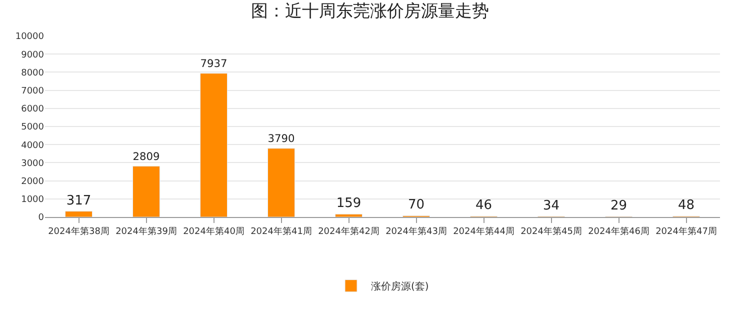 The width and height of the screenshot is (740, 312). What do you see at coordinates (32, 55) in the screenshot?
I see `y-tick-label: 9000` at bounding box center [32, 55].